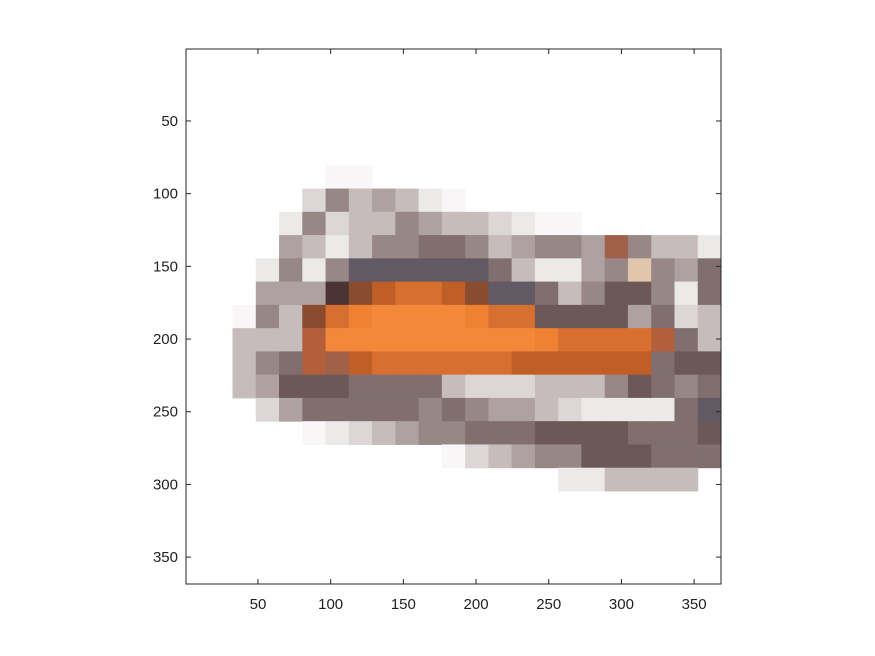 The width and height of the screenshot is (875, 656). Describe the element at coordinates (165, 266) in the screenshot. I see `y-tick-label: 150` at that location.